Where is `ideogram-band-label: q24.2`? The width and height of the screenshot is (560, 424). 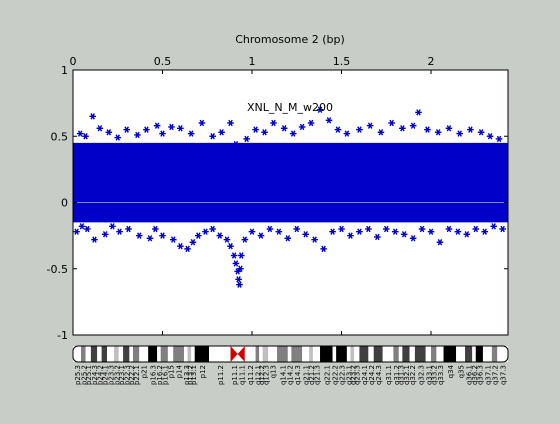
ideogram-band-label: q24.2 is located at coordinates (372, 375).